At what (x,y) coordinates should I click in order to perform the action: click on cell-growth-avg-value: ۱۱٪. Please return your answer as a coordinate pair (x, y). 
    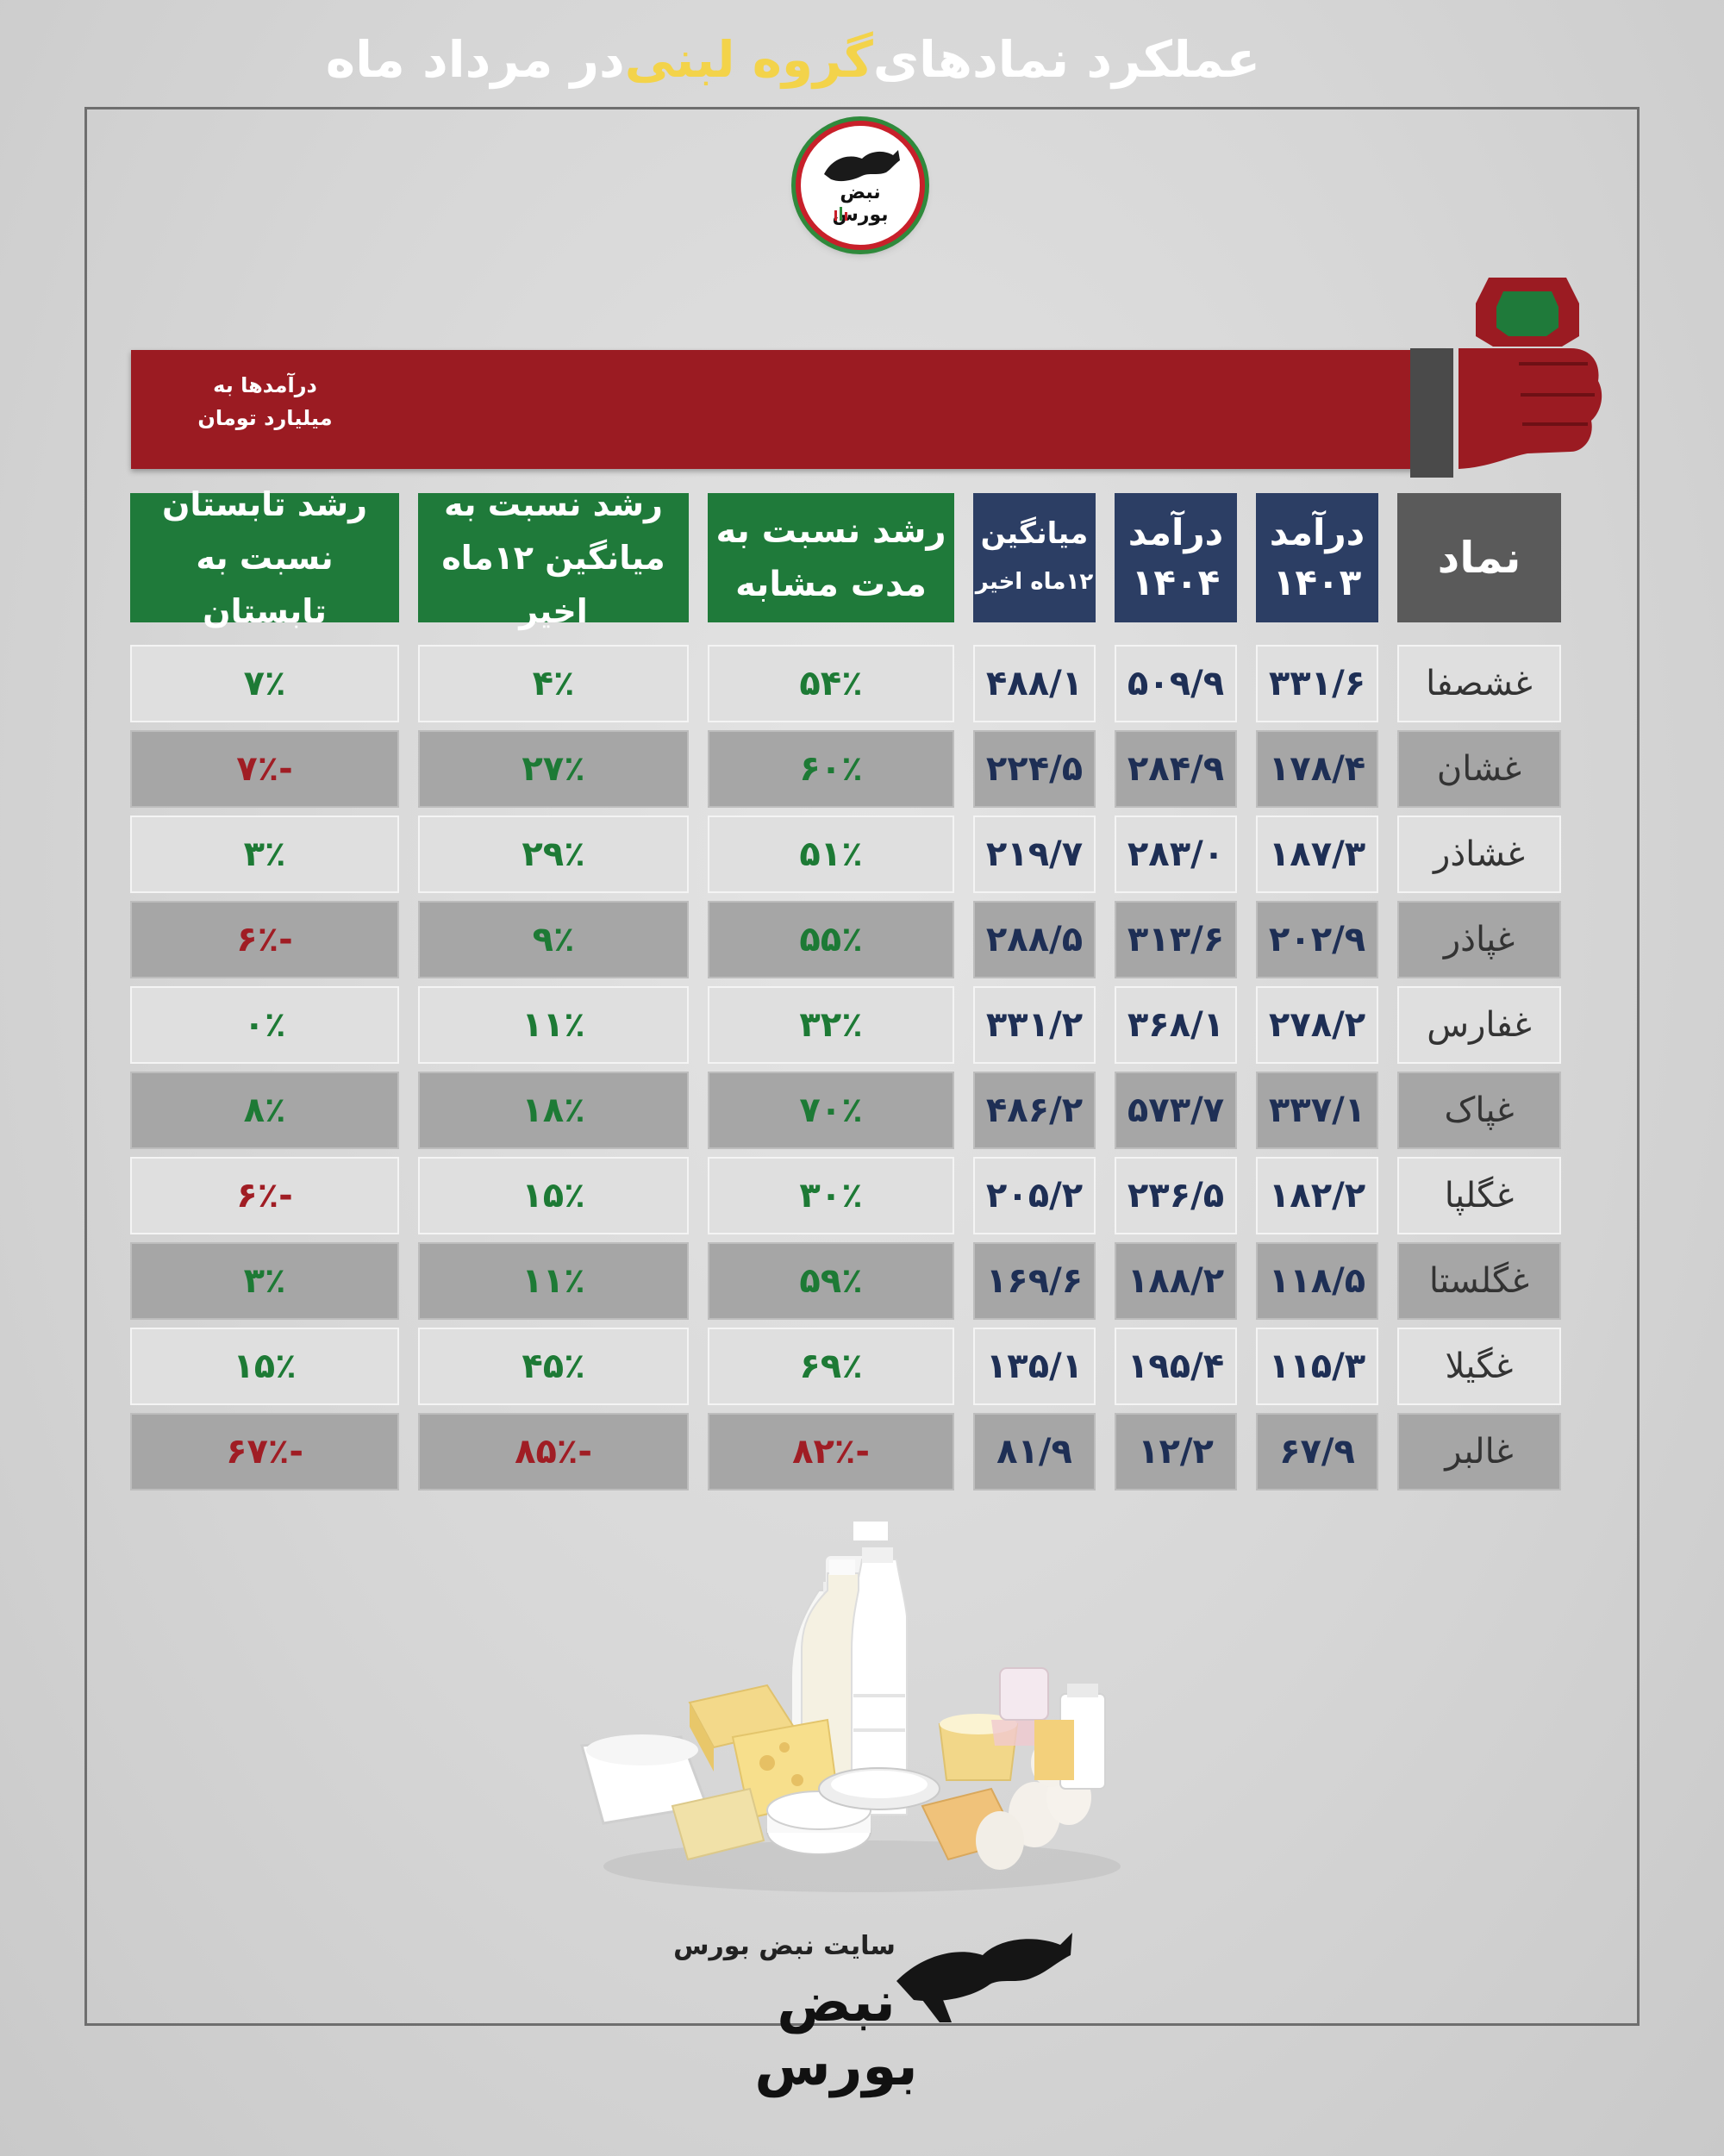
    Looking at the image, I should click on (553, 1281).